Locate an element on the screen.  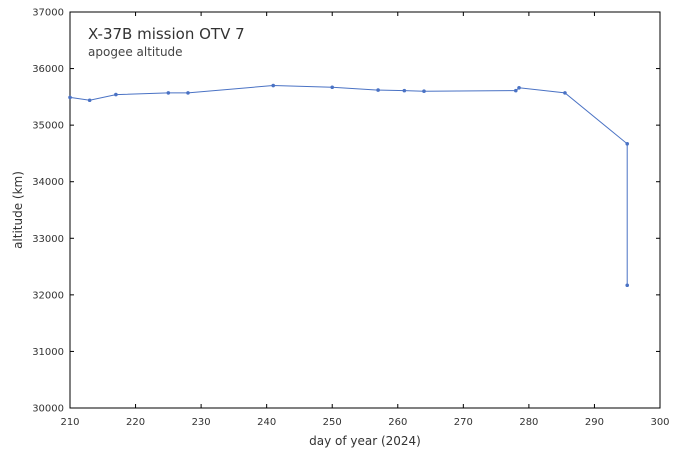
y-tick-label: 30000 is located at coordinates (48, 409).